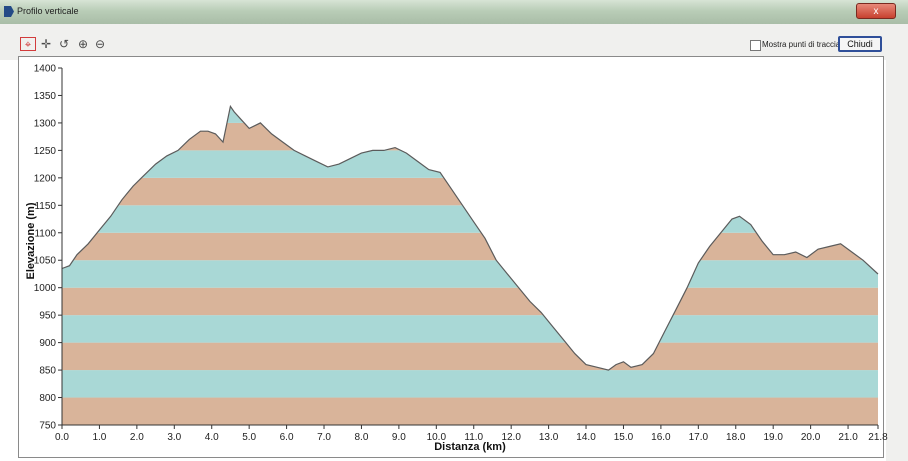 The width and height of the screenshot is (908, 461). What do you see at coordinates (249, 437) in the screenshot?
I see `x-tick-label: 5.0` at bounding box center [249, 437].